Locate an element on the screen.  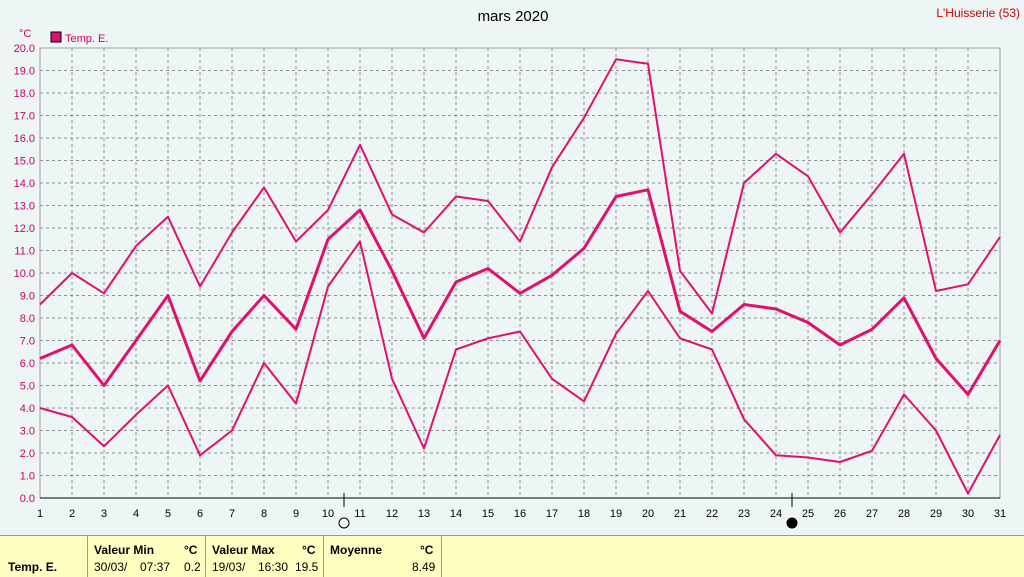
y-tick-label: 4.0 is located at coordinates (27, 409).